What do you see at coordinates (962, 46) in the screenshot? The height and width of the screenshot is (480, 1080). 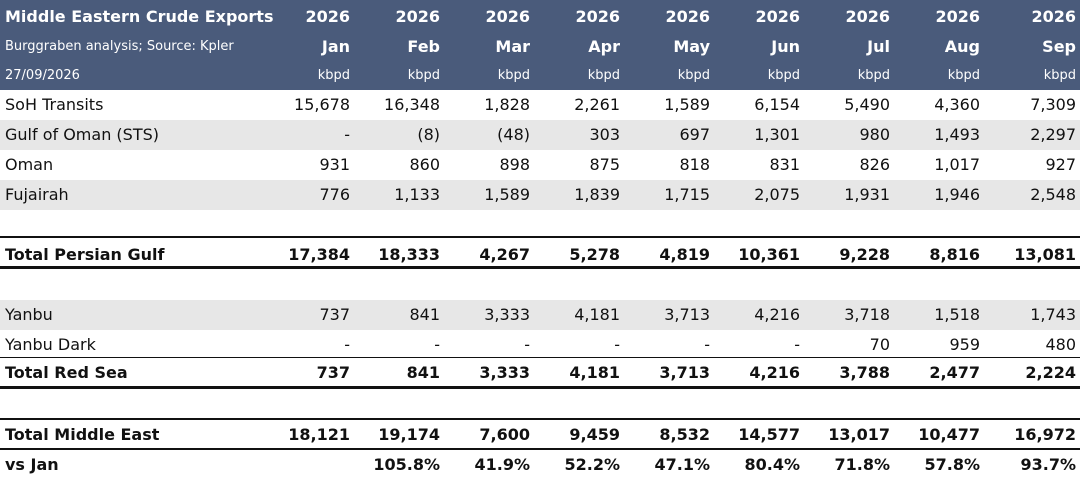 I see `month-aug: Aug` at bounding box center [962, 46].